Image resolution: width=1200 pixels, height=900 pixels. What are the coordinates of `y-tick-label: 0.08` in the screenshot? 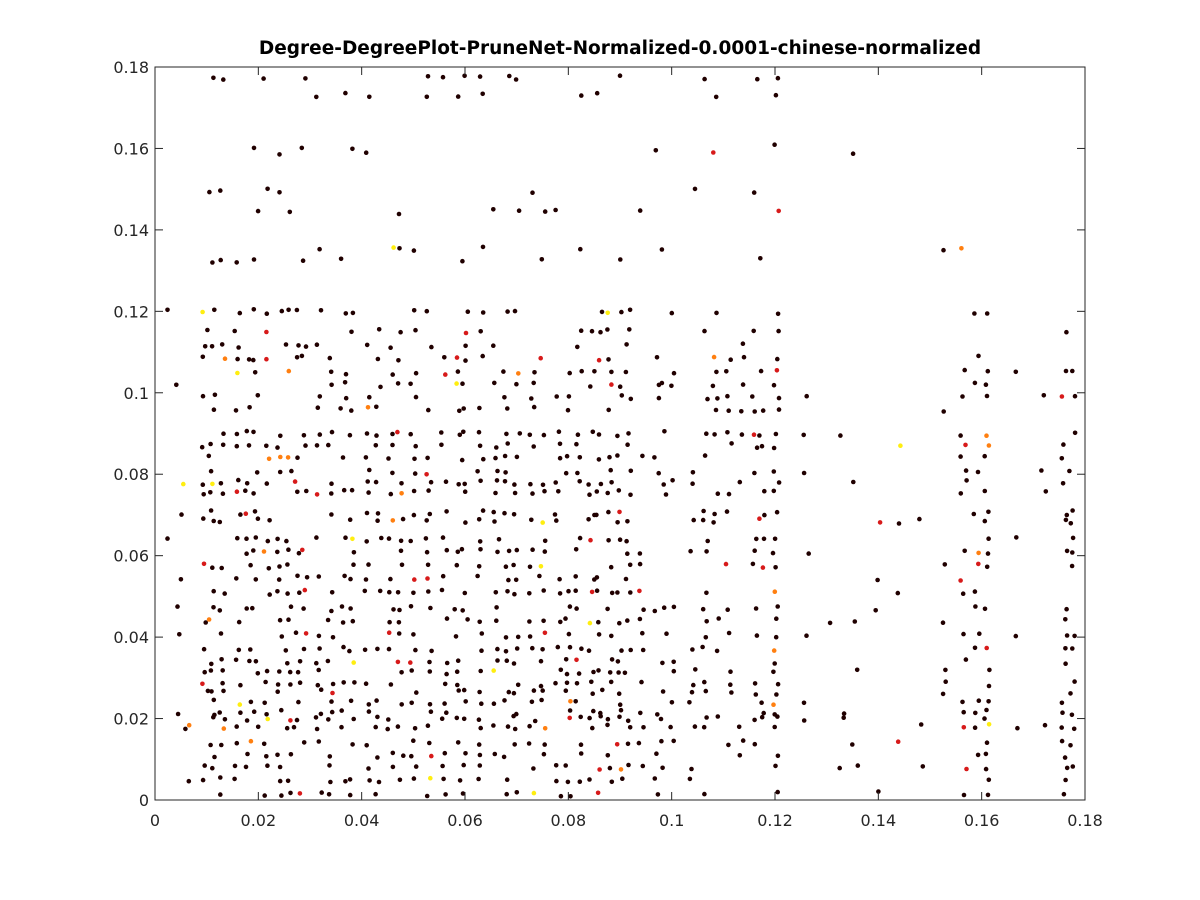 It's located at (131, 474).